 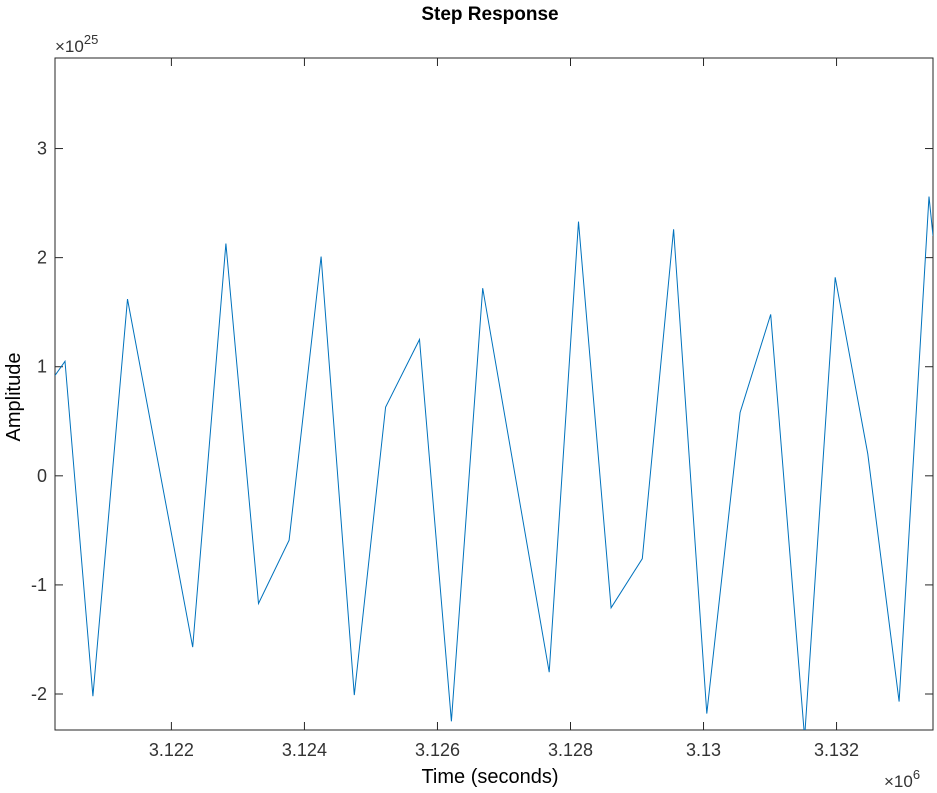 What do you see at coordinates (304, 750) in the screenshot?
I see `x-tick-label: 3.124` at bounding box center [304, 750].